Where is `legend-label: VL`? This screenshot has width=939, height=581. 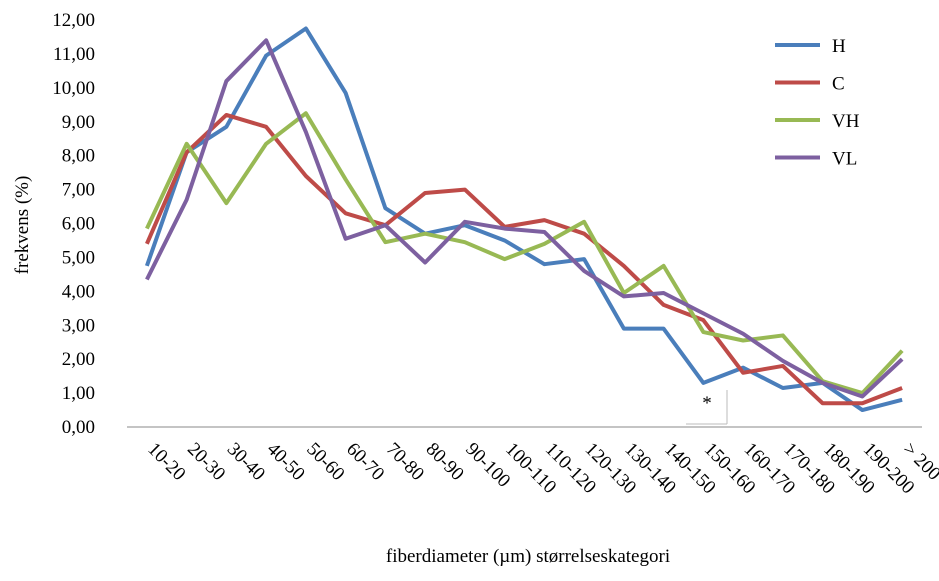 legend-label: VL is located at coordinates (844, 159).